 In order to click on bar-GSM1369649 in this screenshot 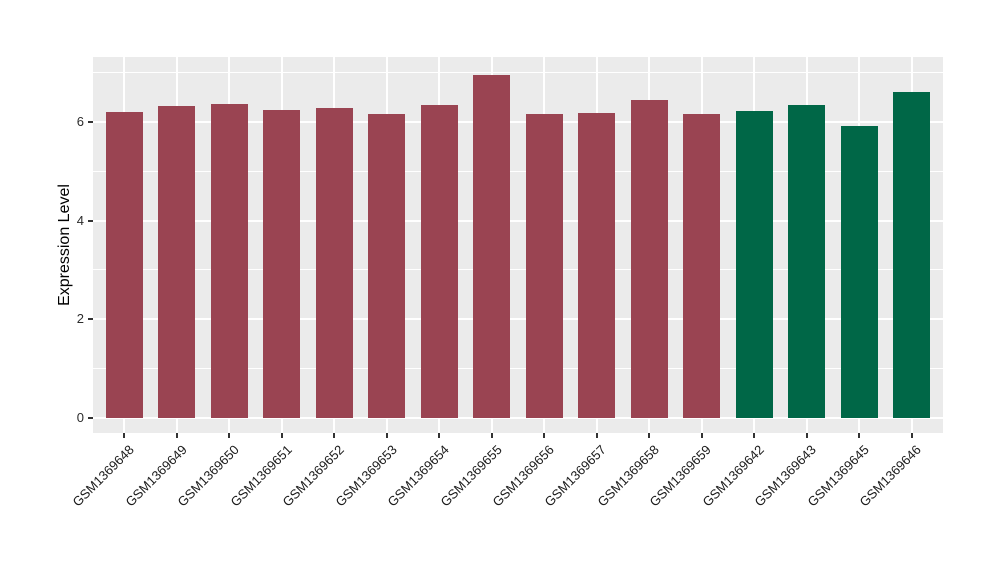, I will do `click(177, 262)`.